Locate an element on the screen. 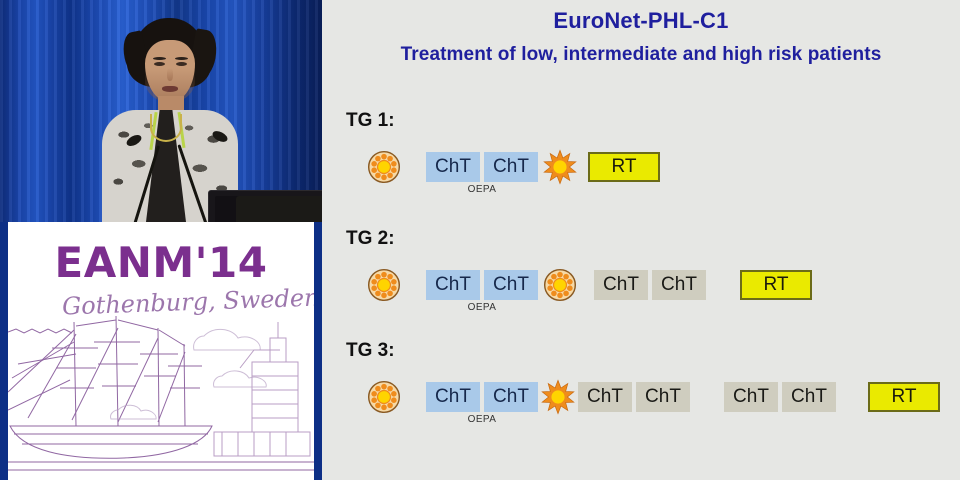 This screenshot has width=960, height=480. treatment-timeline: ChT ChT ChT ChT ChT ChT RT OEPA is located at coordinates (641, 403).